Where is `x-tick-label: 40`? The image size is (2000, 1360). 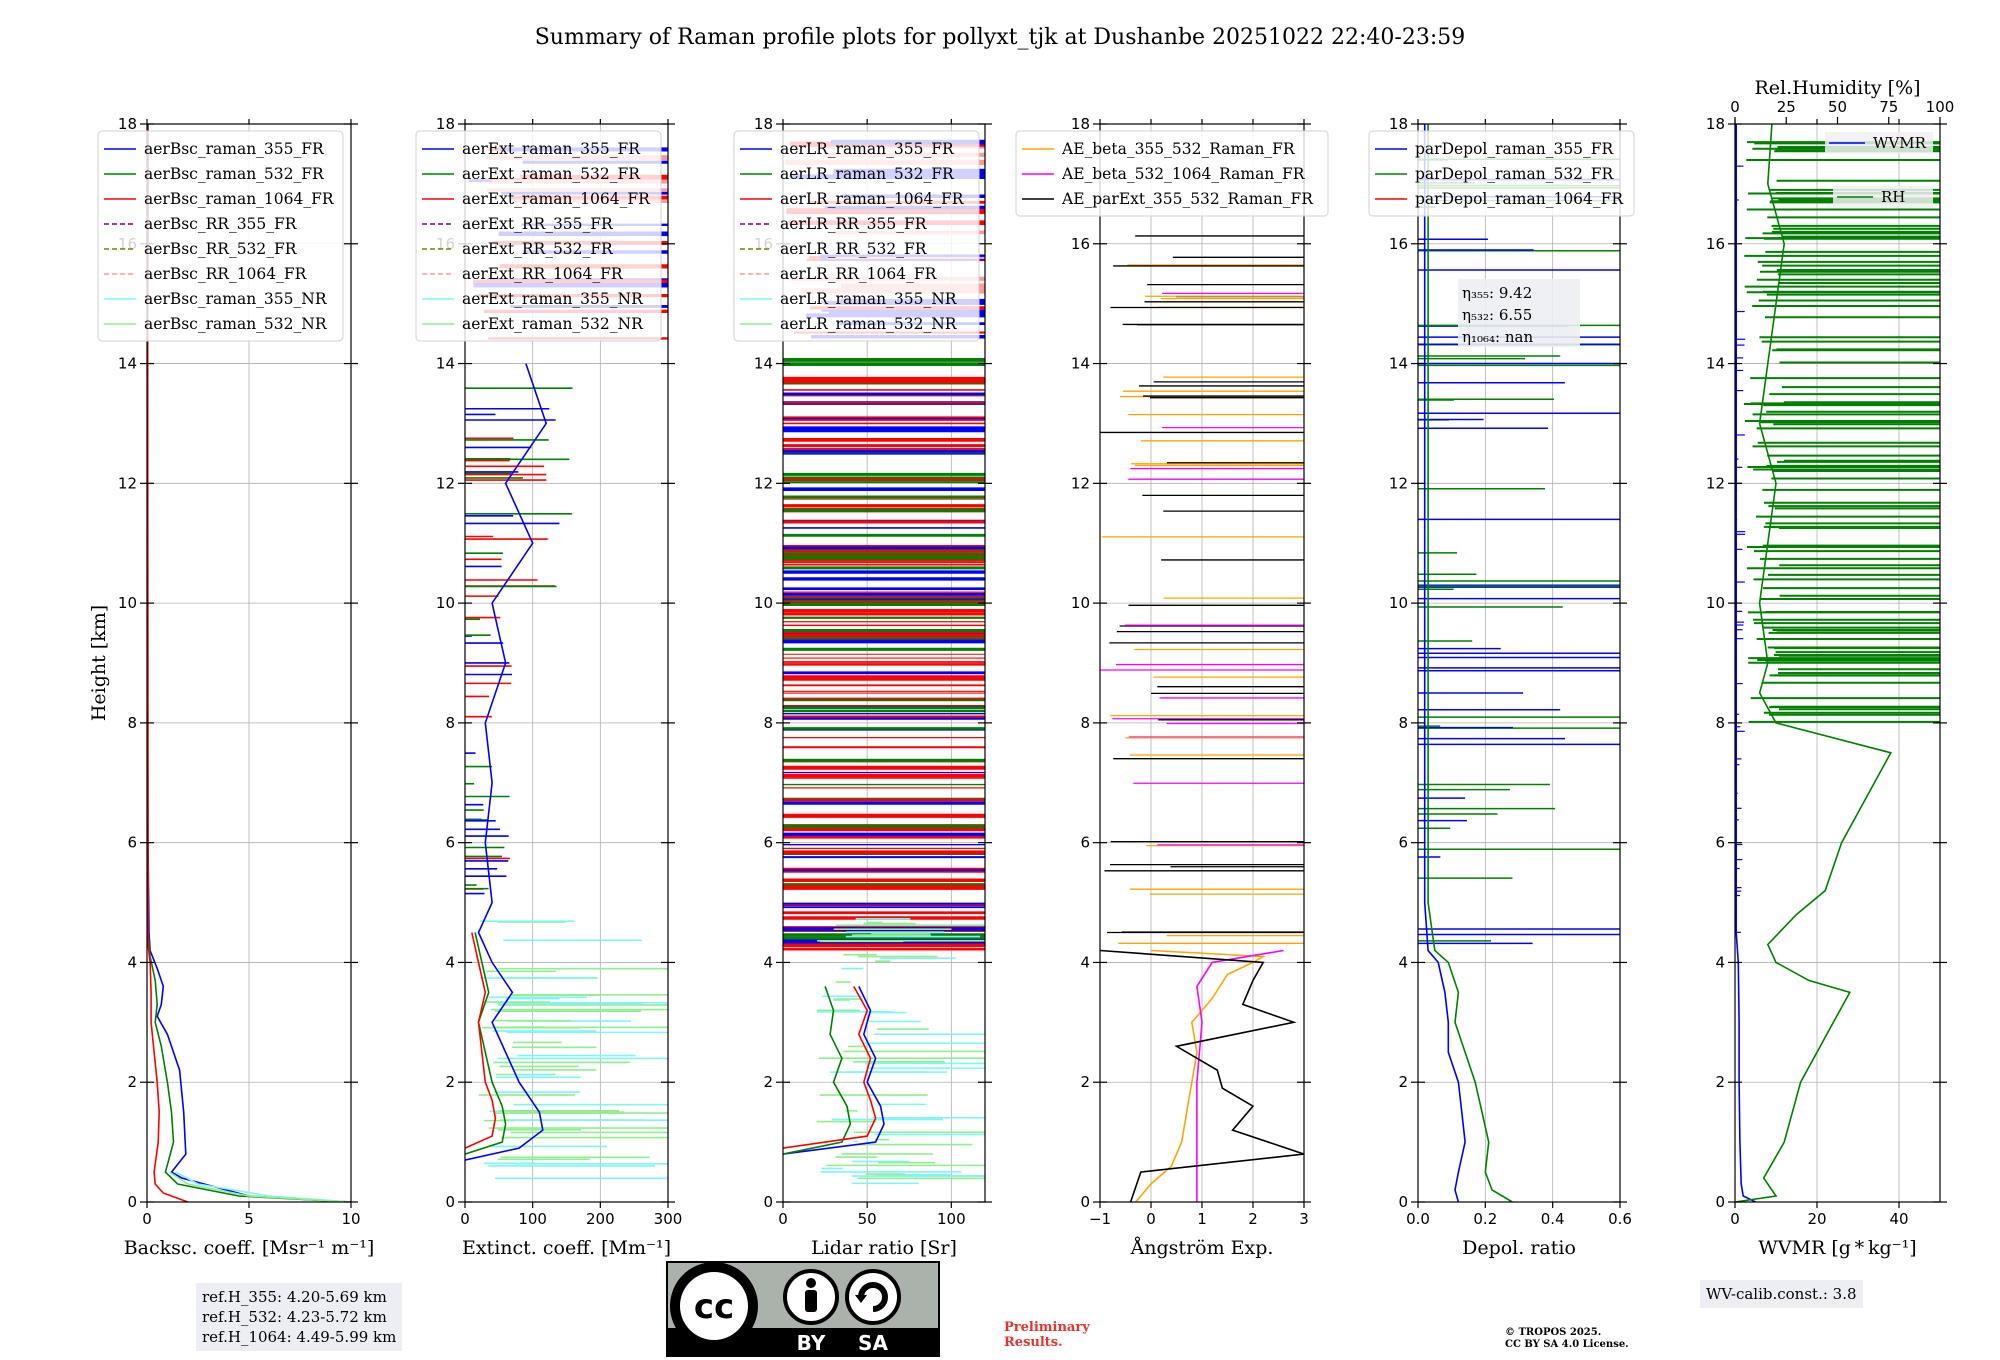
x-tick-label: 40 is located at coordinates (1898, 1219).